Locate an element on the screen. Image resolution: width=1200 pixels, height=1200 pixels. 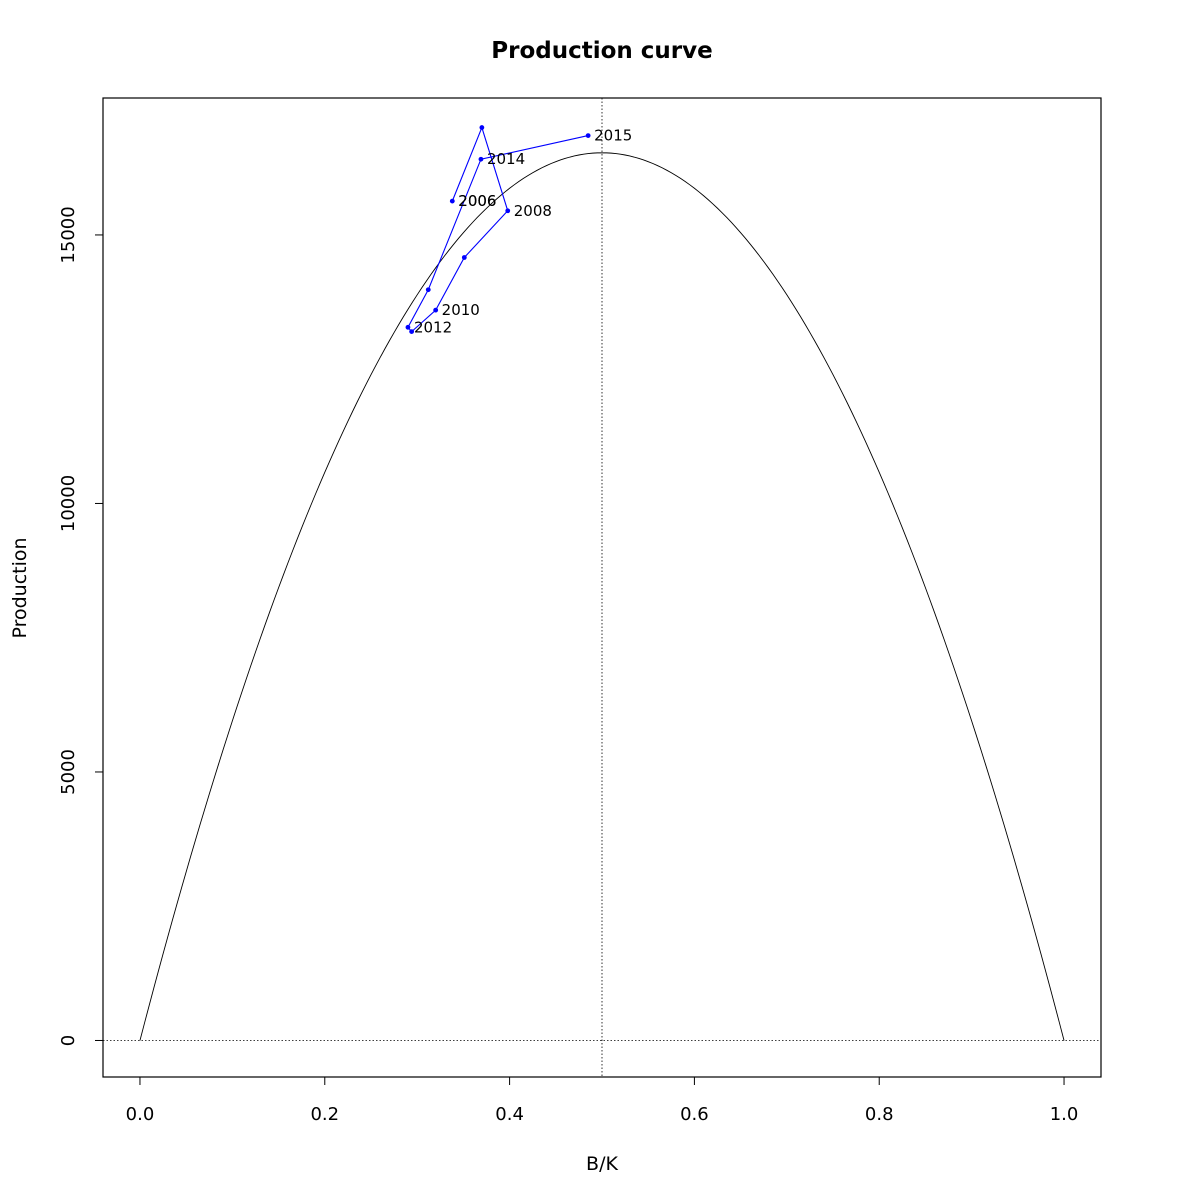
year-annotation: 2014 is located at coordinates (506, 159).